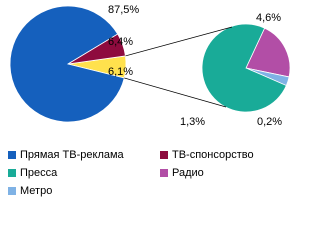  Describe the element at coordinates (120, 72) in the screenshot. I see `data-label: 6,1%` at that location.